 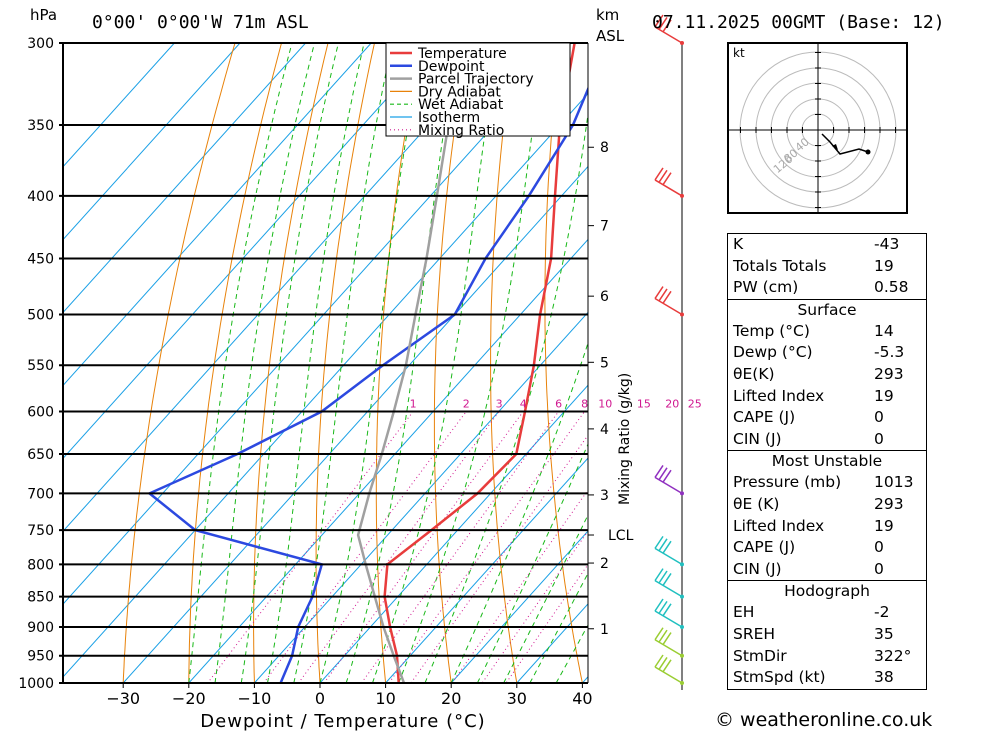 I want to click on mixing-ratio-tick-label: 2, so click(x=466, y=403).